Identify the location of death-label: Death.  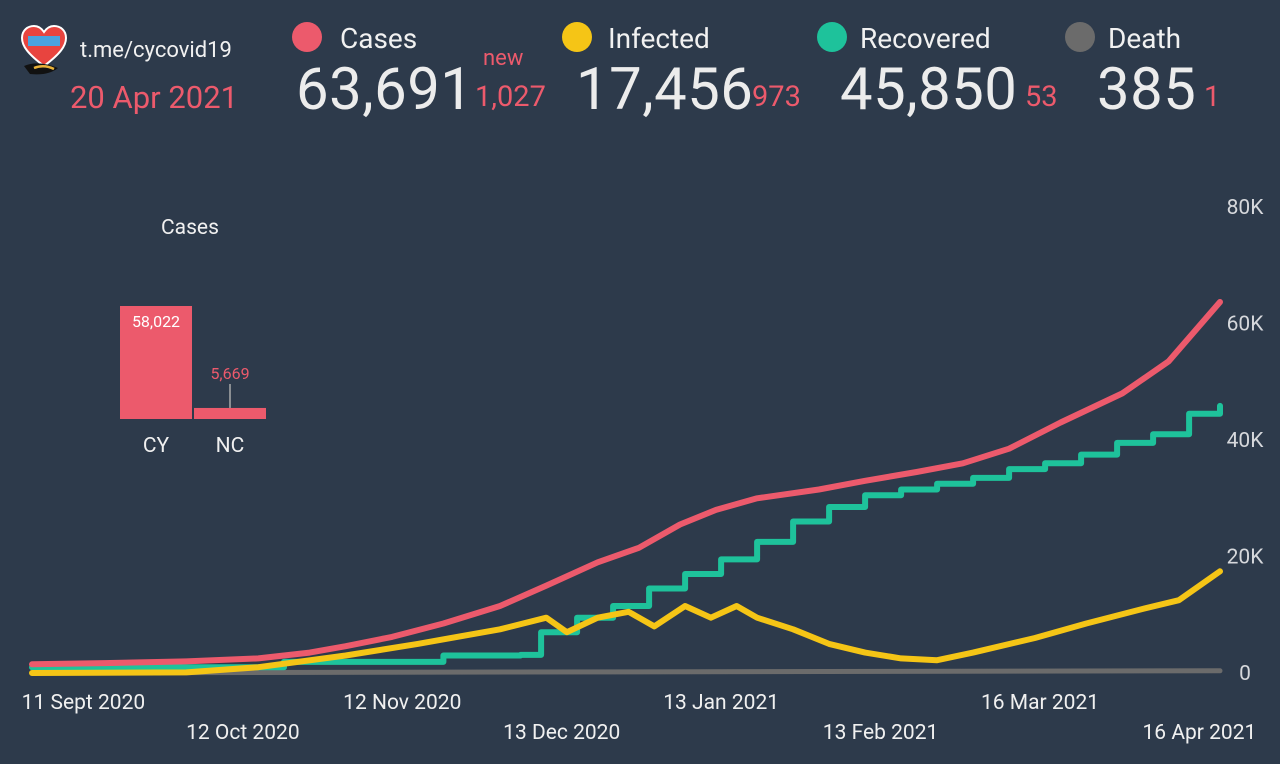
(1145, 38).